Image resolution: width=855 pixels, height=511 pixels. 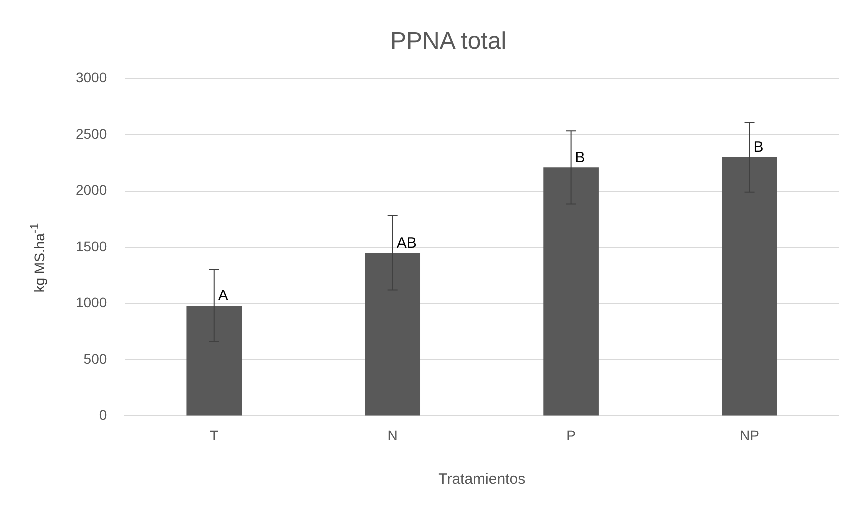 What do you see at coordinates (92, 246) in the screenshot?
I see `y-tick-label: 1500` at bounding box center [92, 246].